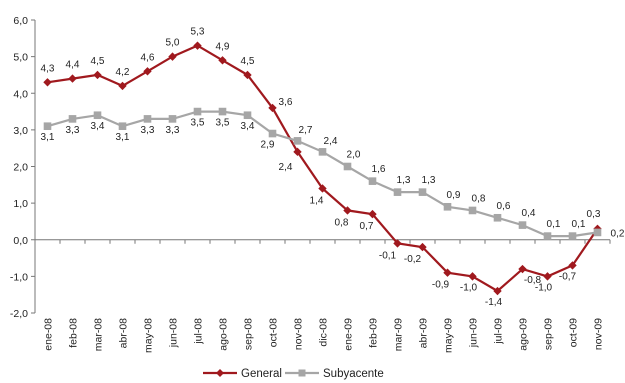 This screenshot has height=383, width=625. I want to click on x-tick-label: ene-08, so click(49, 334).